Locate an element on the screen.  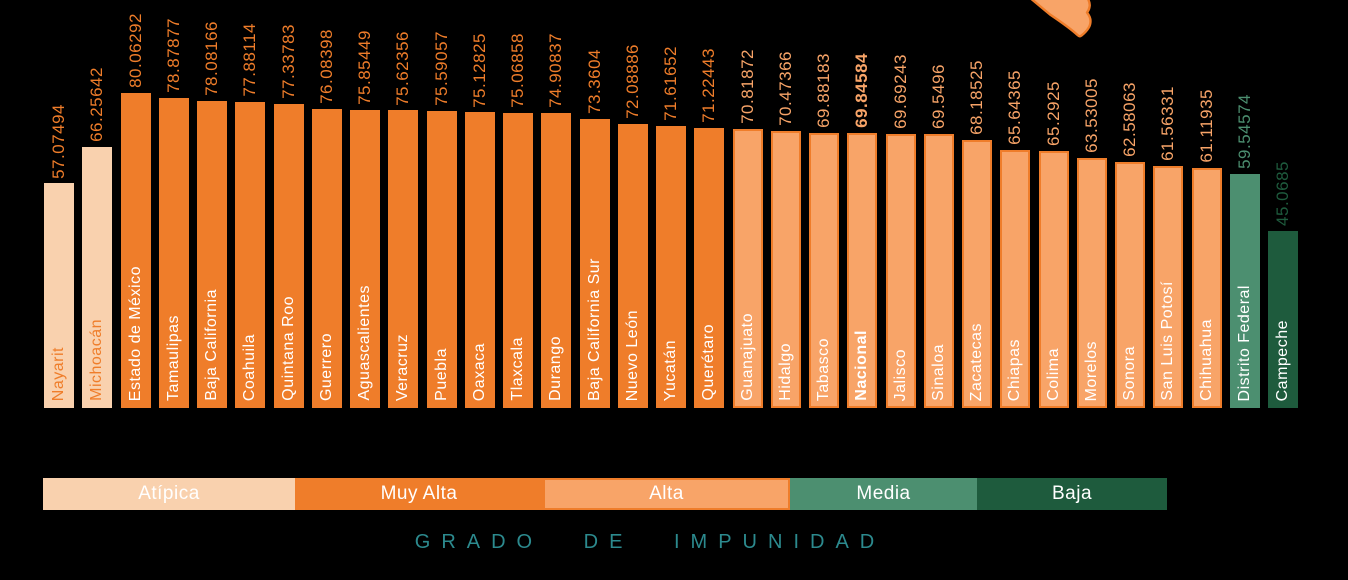
bar-name-label: Chiapas is located at coordinates (1015, 369).